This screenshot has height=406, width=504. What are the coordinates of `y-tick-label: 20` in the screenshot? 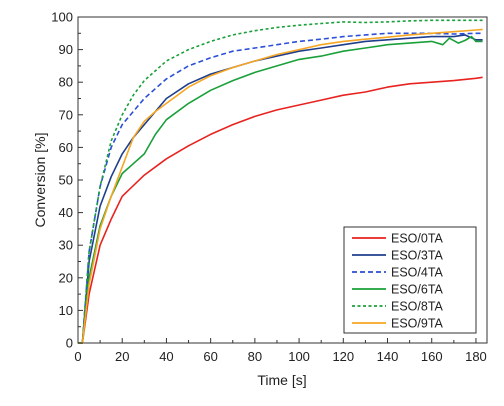 It's located at (66, 277).